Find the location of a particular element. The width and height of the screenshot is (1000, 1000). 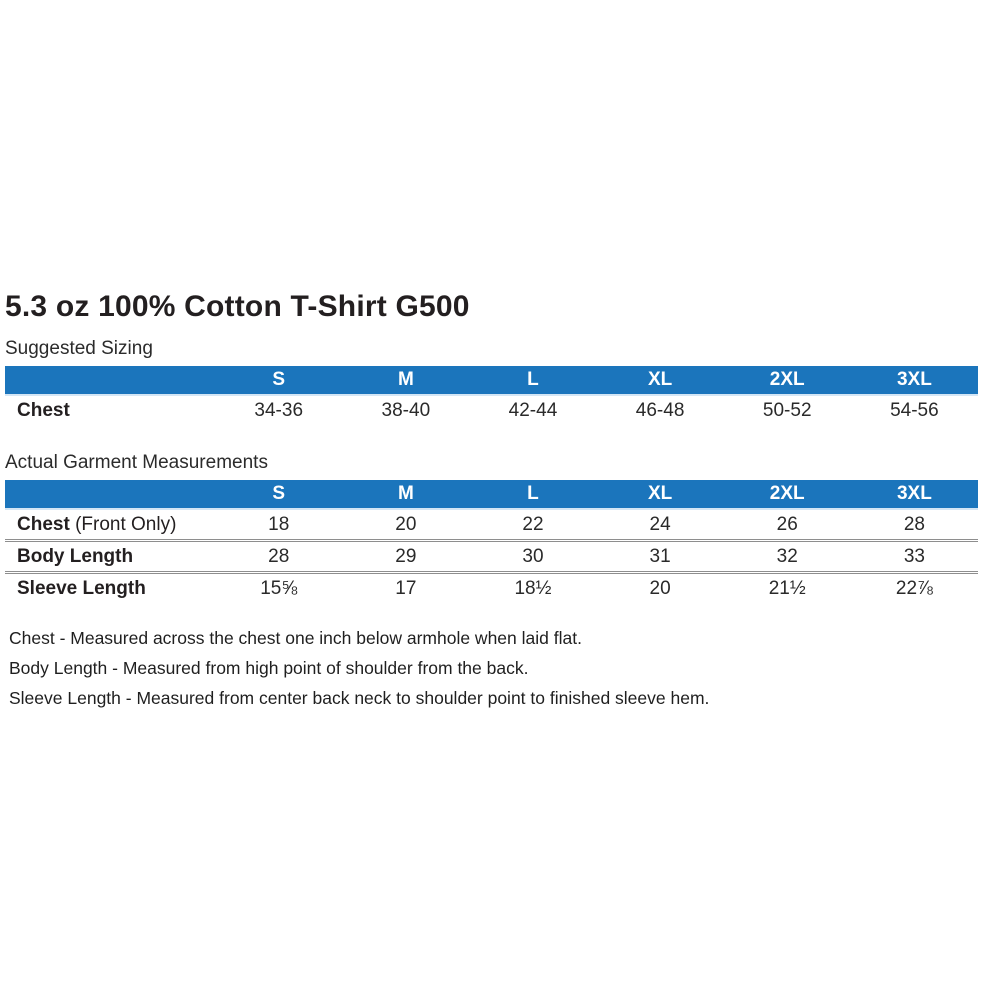

cell-value: 22⅞ is located at coordinates (914, 587).